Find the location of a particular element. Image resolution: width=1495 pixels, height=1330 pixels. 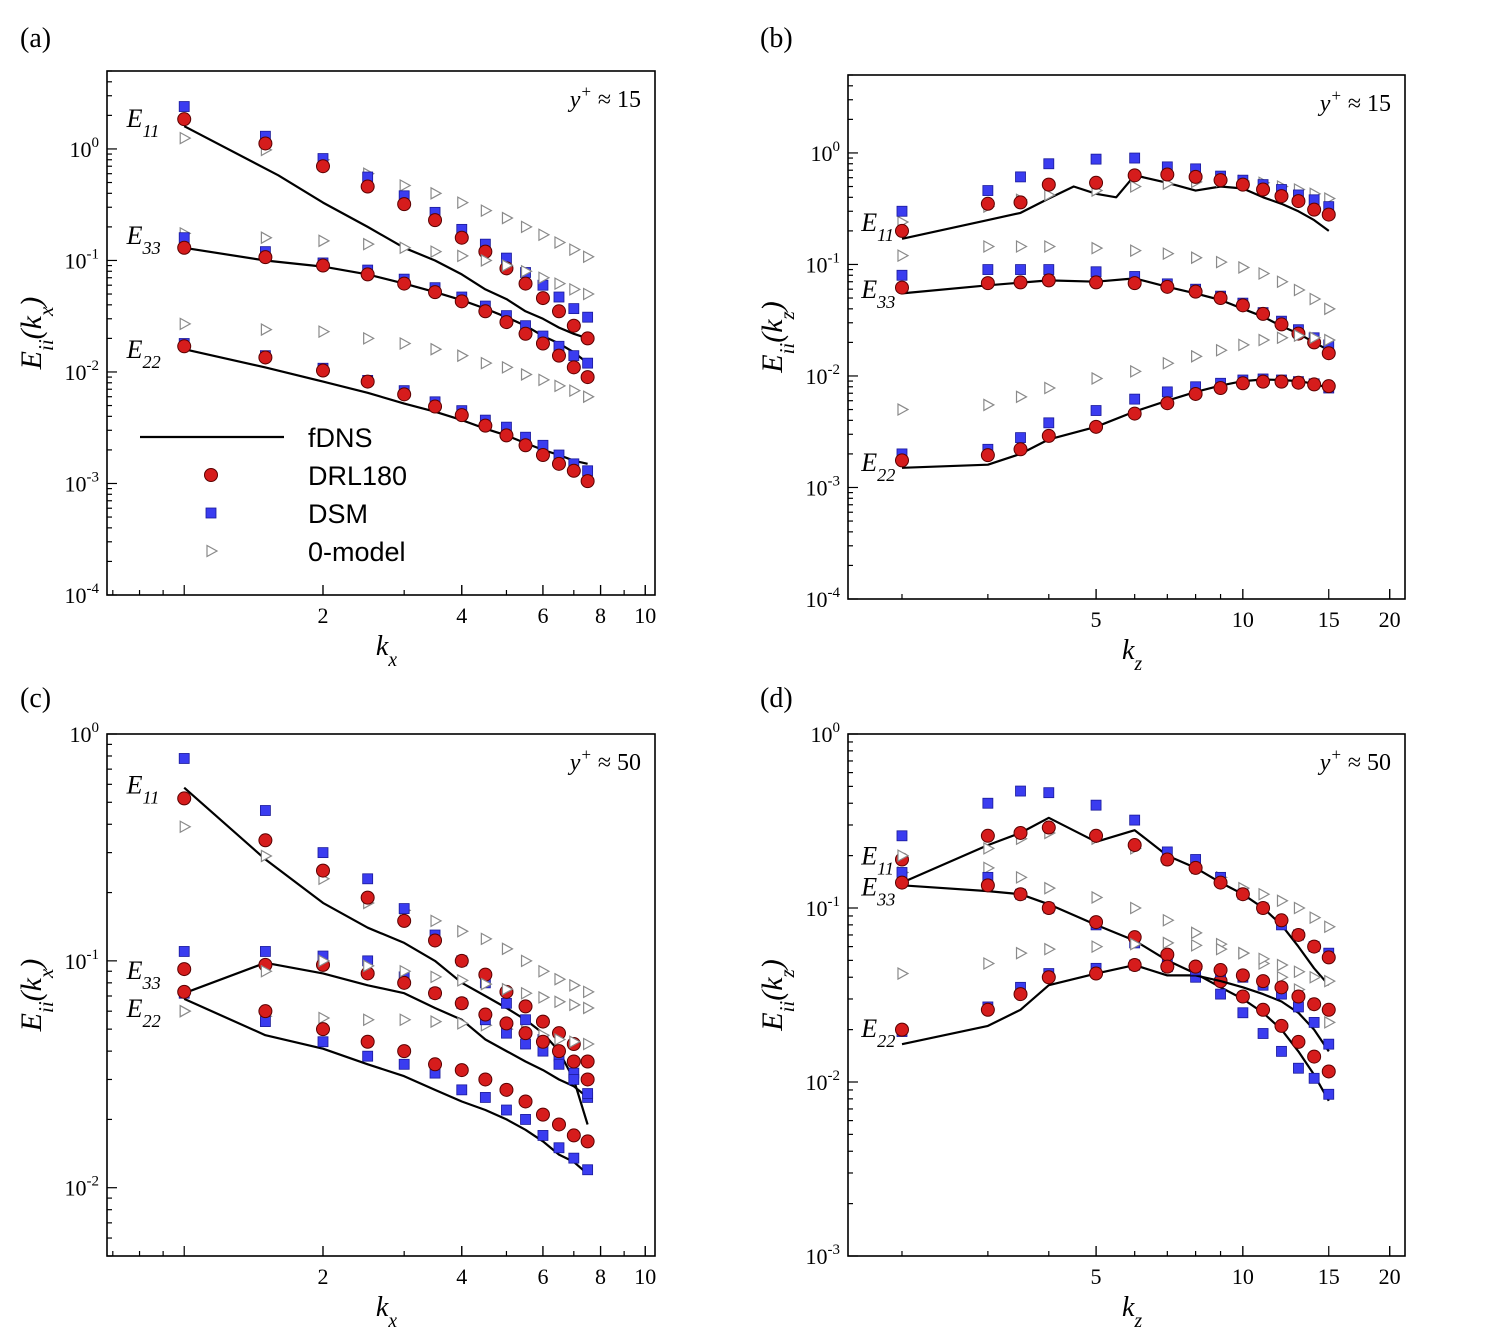

x-tick-label: 8 is located at coordinates (600, 1276).